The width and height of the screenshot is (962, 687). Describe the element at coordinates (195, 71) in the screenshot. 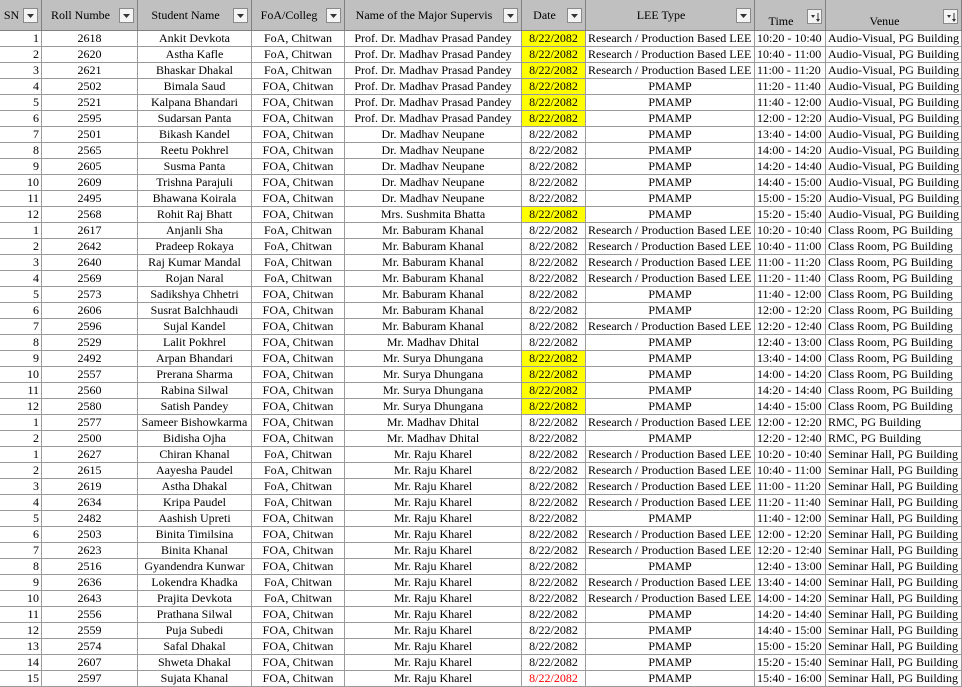

I see `student-name-cell: Bhaskar Dhakal` at that location.